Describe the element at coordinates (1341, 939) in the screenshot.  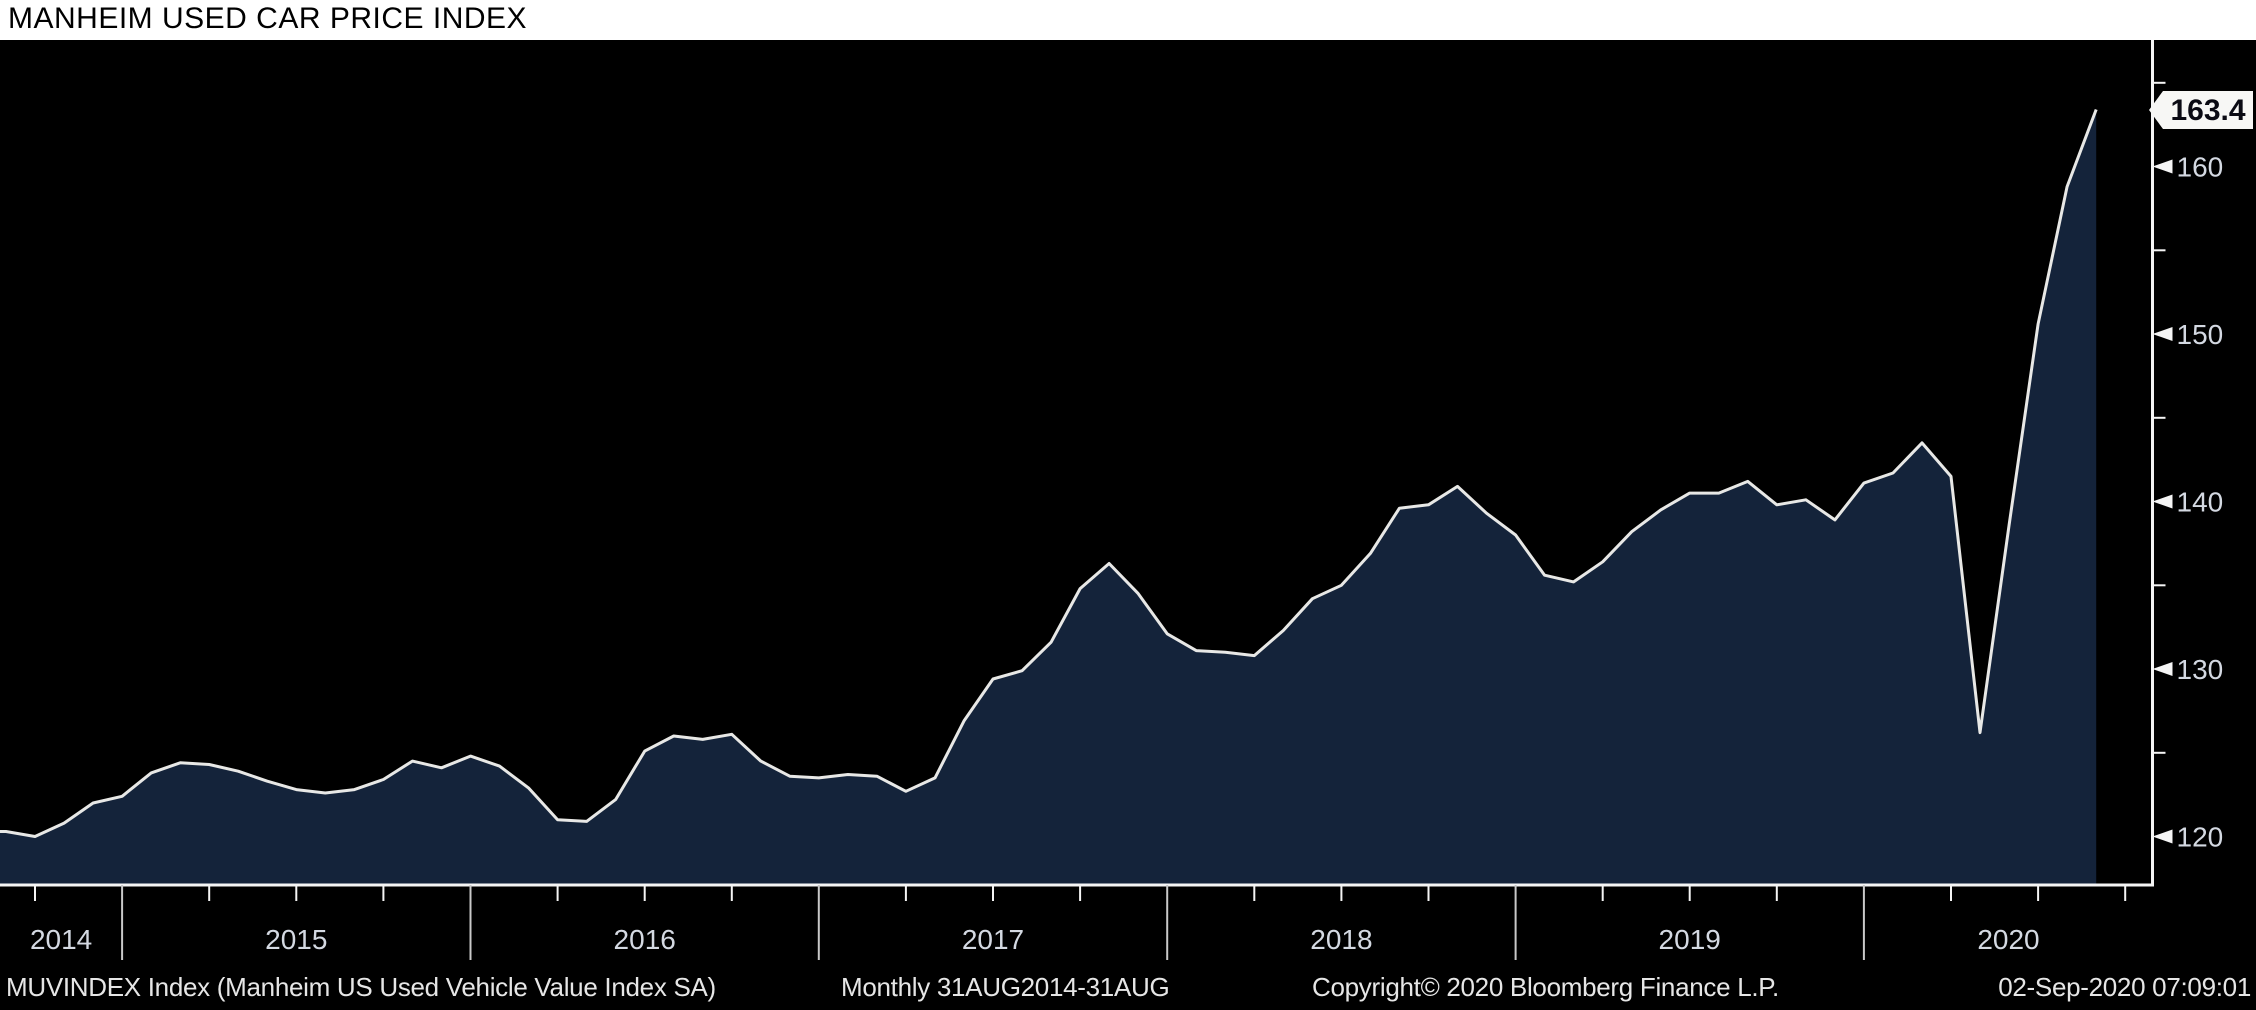
I see `year-label-2018: 2018` at that location.